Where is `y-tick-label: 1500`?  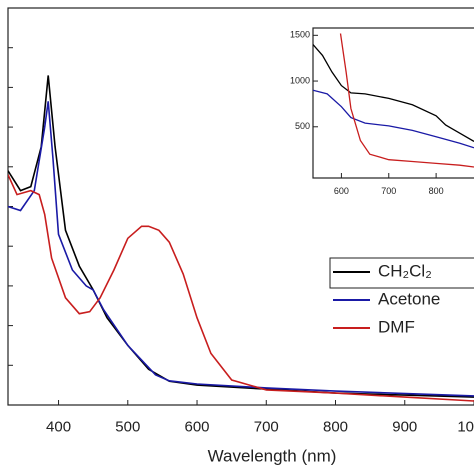
y-tick-label: 1500 is located at coordinates (300, 35).